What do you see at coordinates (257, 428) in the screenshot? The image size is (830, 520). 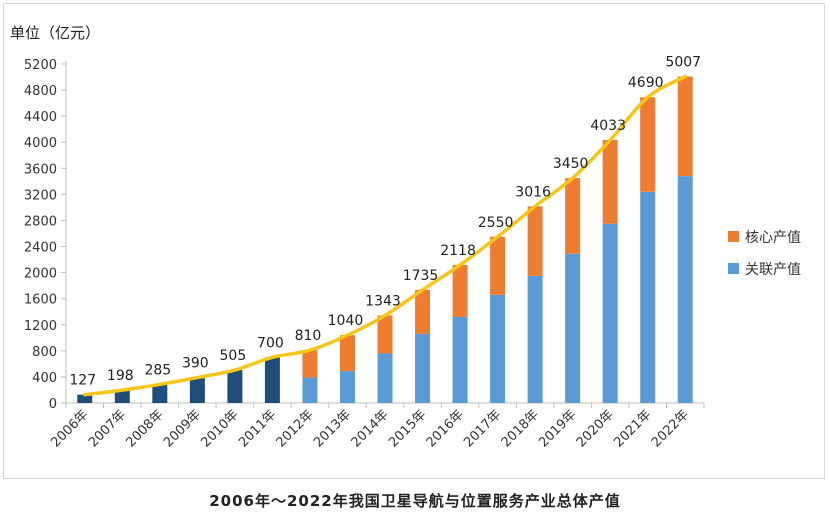 I see `x-tick-label: 2011年` at bounding box center [257, 428].